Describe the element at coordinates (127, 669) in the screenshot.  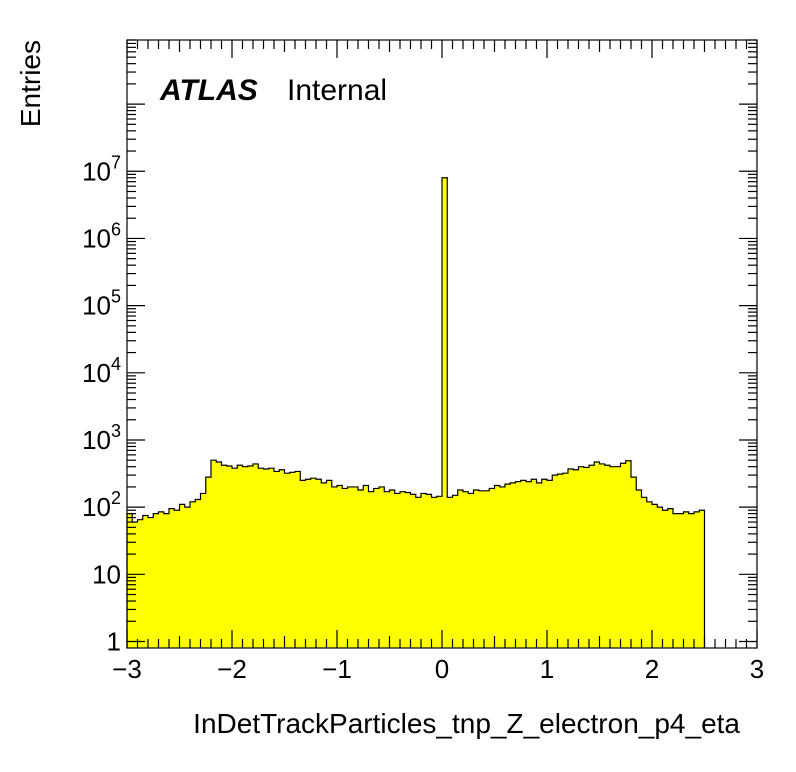
I see `x-tick-label: −3` at that location.